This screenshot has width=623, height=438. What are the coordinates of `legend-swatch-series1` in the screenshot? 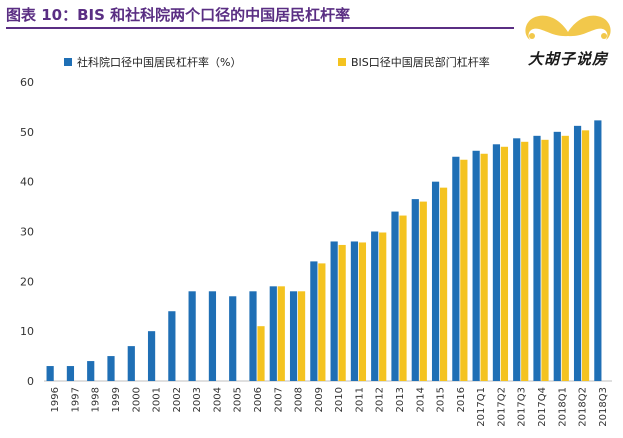 It's located at (68, 62).